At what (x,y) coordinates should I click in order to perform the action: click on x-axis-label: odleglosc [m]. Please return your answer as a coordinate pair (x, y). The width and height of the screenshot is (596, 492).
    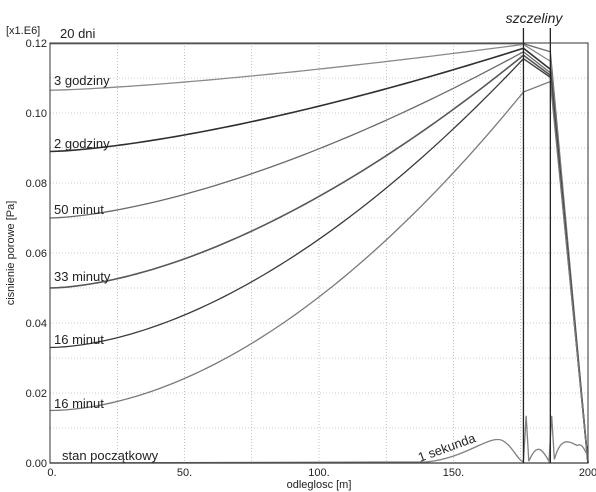
    Looking at the image, I should click on (319, 485).